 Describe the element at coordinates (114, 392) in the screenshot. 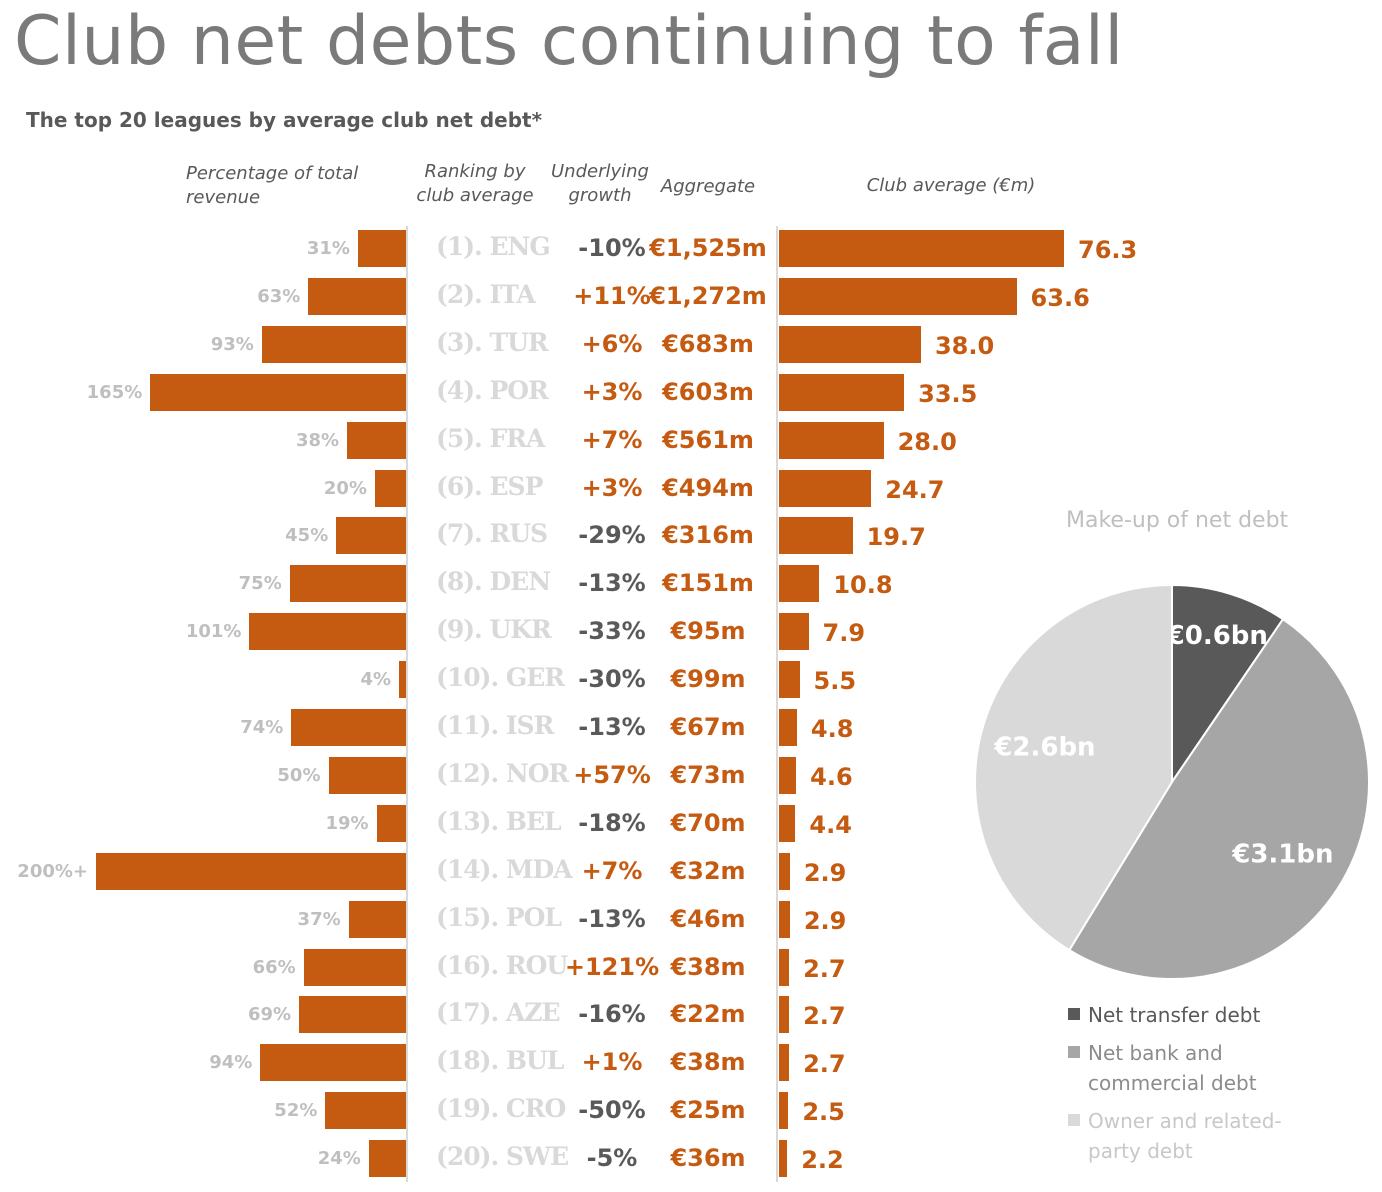

I see `pct-label: 165%` at that location.